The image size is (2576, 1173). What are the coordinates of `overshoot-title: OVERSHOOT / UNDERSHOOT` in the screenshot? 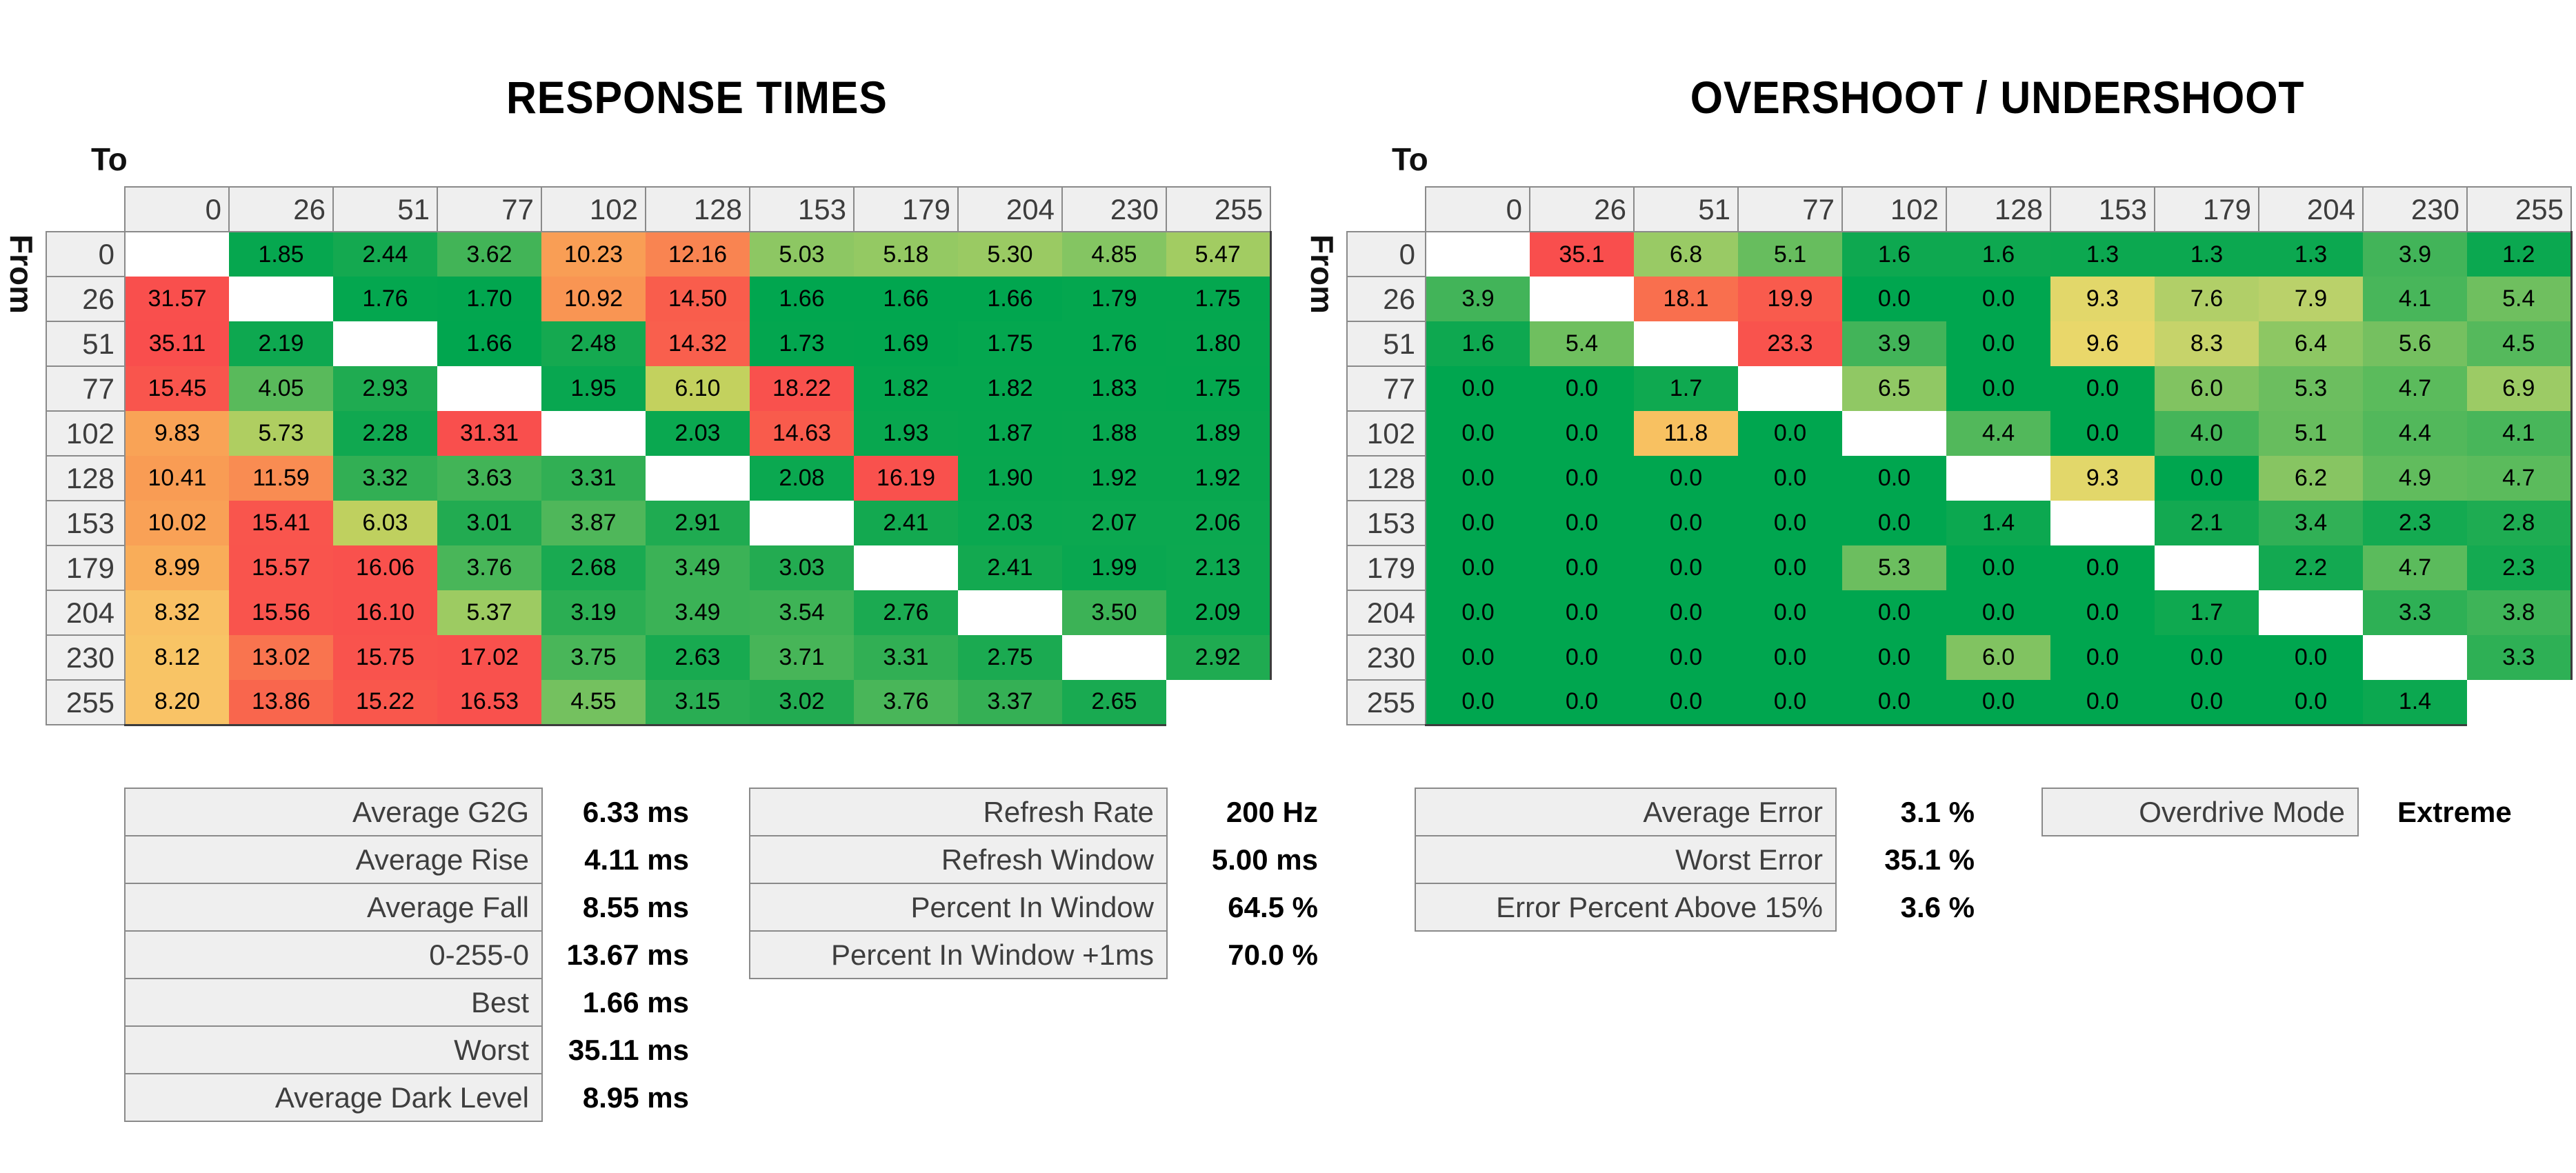 It's located at (1997, 97).